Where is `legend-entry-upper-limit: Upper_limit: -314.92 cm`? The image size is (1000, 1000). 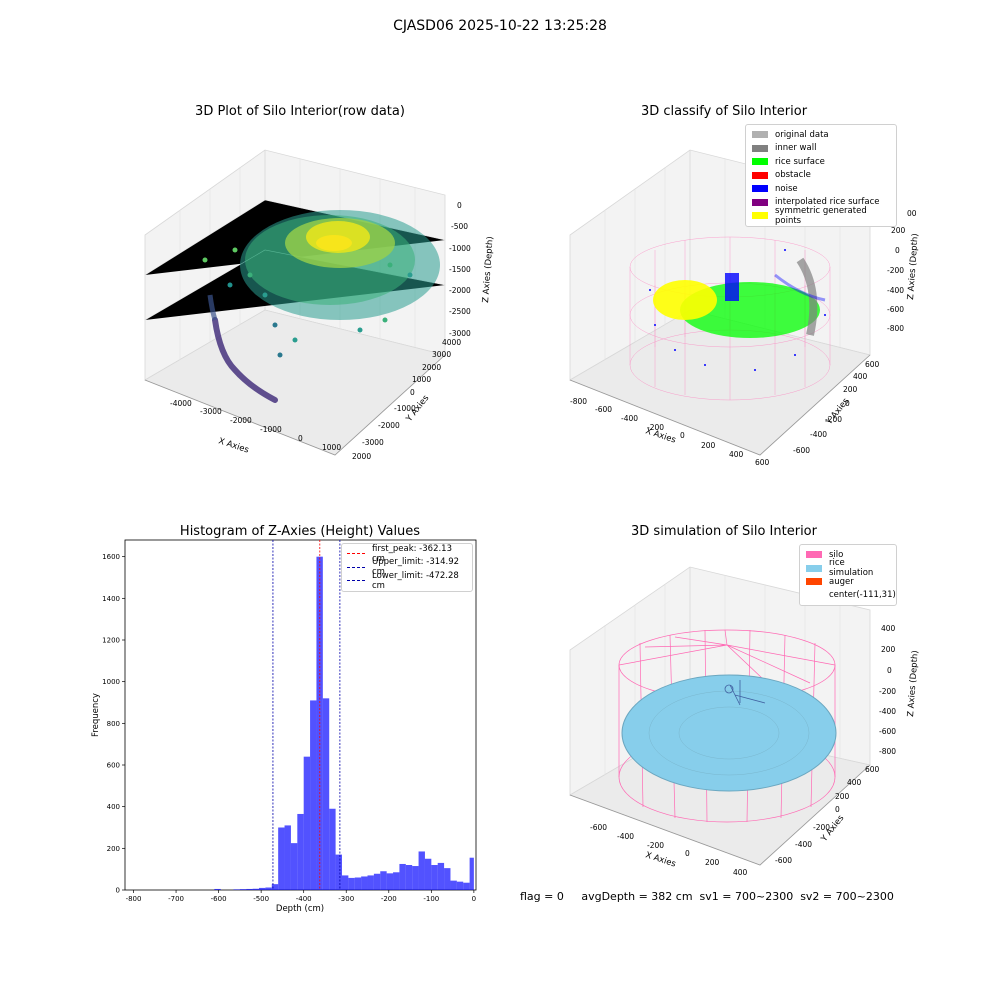
legend-entry-upper-limit: Upper_limit: -314.92 cm is located at coordinates (407, 567).